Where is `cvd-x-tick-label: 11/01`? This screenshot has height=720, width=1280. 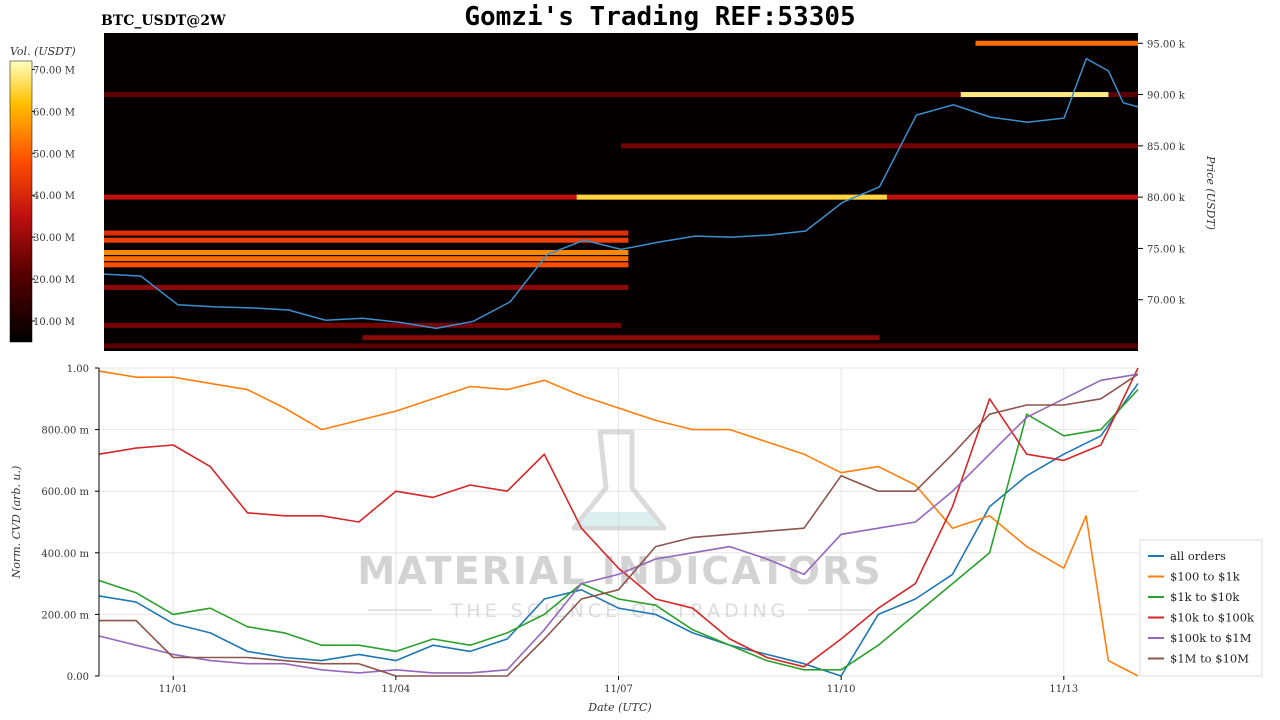
cvd-x-tick-label: 11/01 is located at coordinates (173, 689).